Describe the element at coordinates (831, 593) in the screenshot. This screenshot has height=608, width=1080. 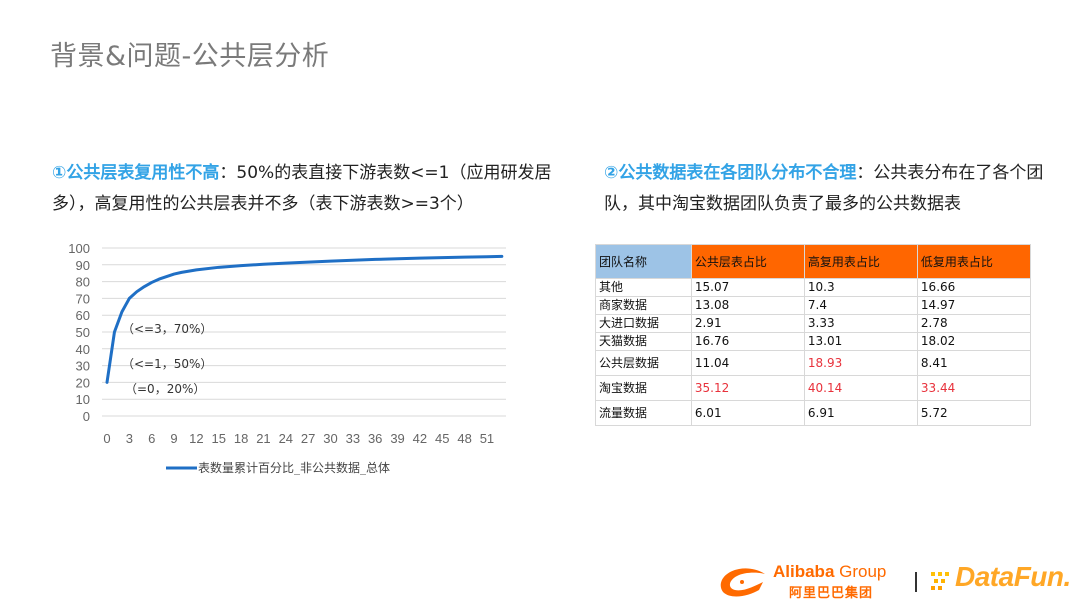
I see `alibaba-chinese-name: 阿里巴巴集团` at that location.